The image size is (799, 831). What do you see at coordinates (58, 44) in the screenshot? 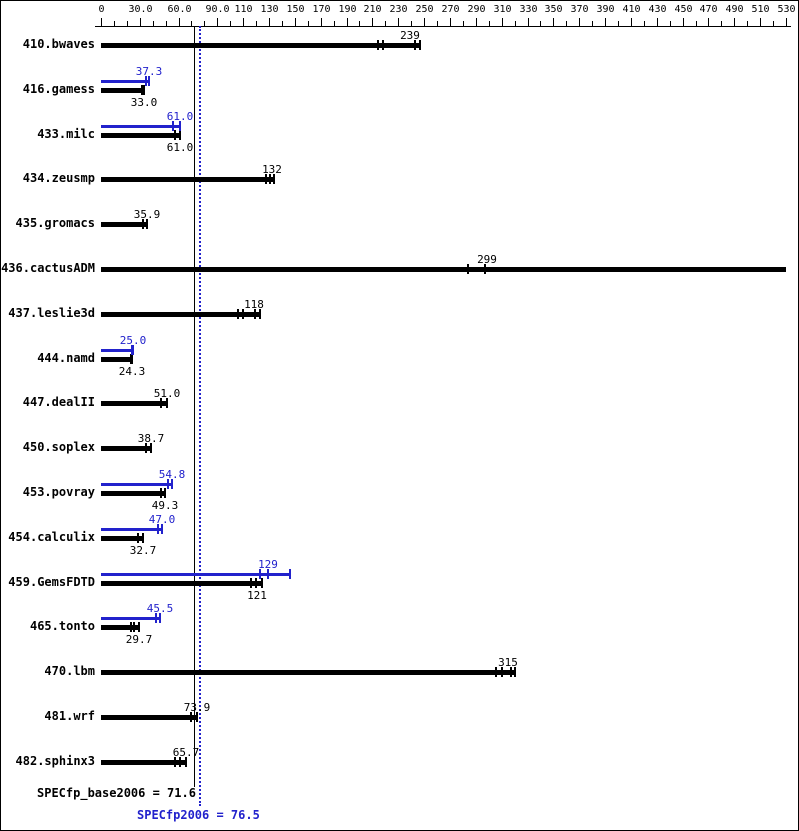
I see `benchmark-label: 410.bwaves` at bounding box center [58, 44].